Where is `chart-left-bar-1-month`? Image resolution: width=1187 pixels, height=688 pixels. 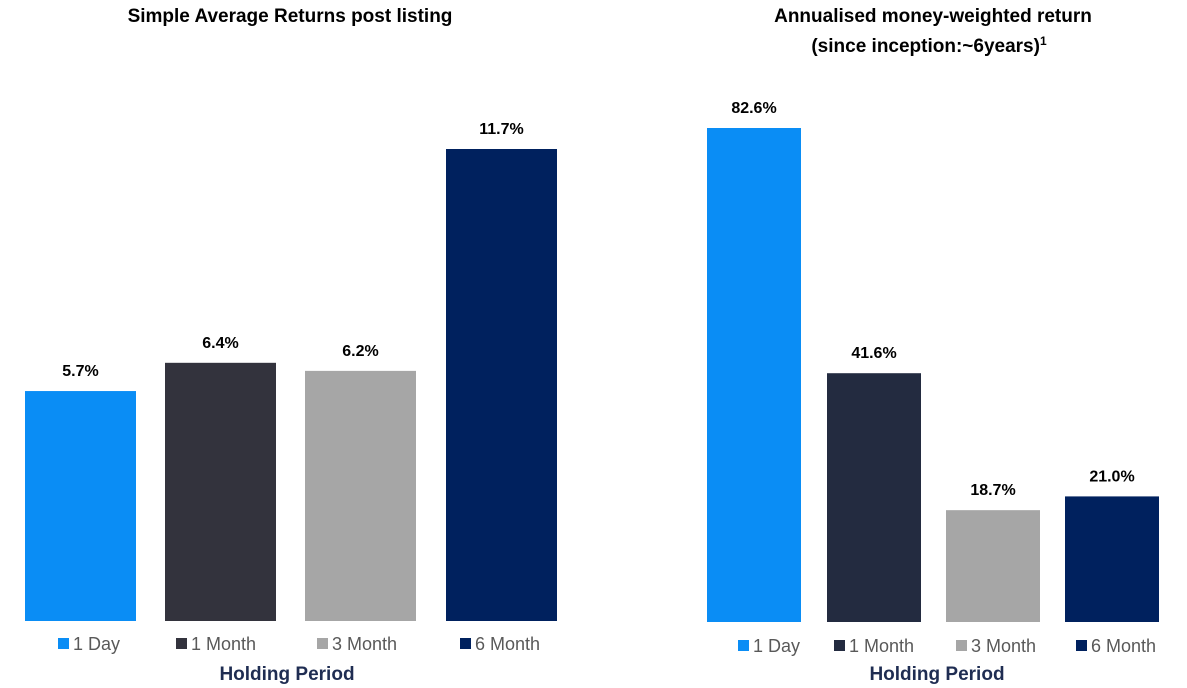 chart-left-bar-1-month is located at coordinates (220, 491).